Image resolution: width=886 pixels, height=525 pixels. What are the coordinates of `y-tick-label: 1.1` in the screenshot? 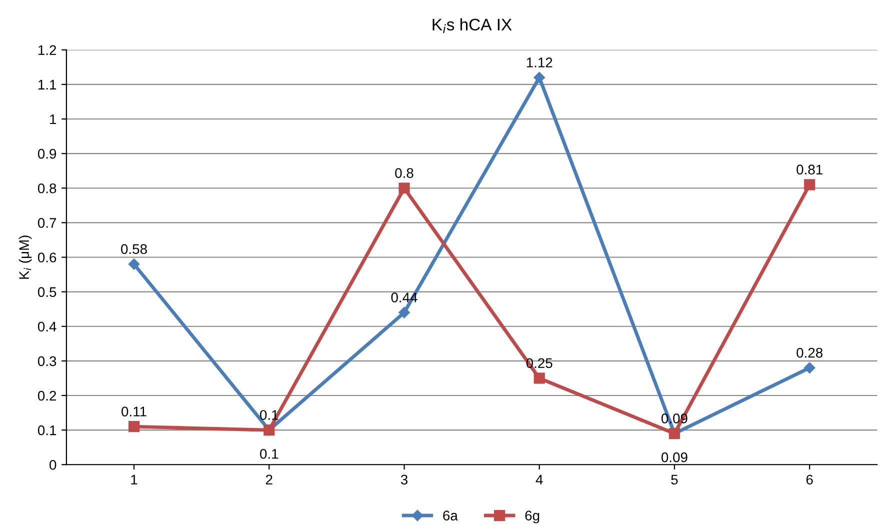 It's located at (47, 85).